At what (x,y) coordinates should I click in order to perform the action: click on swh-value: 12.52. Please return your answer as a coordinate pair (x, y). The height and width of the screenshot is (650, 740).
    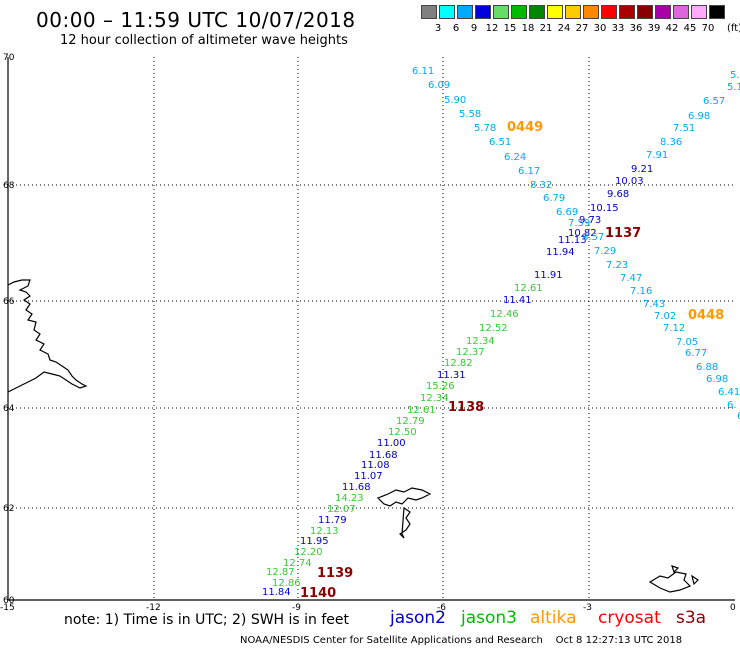
    Looking at the image, I should click on (493, 328).